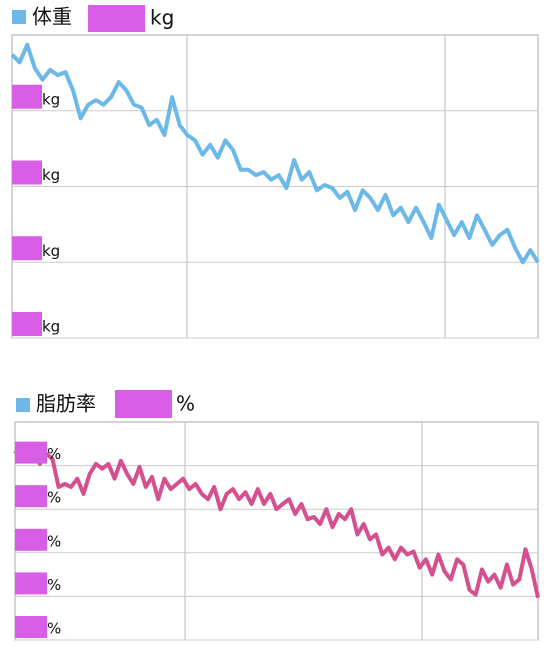 Image resolution: width=550 pixels, height=660 pixels. Describe the element at coordinates (162, 18) in the screenshot. I see `unit-label: kg` at that location.